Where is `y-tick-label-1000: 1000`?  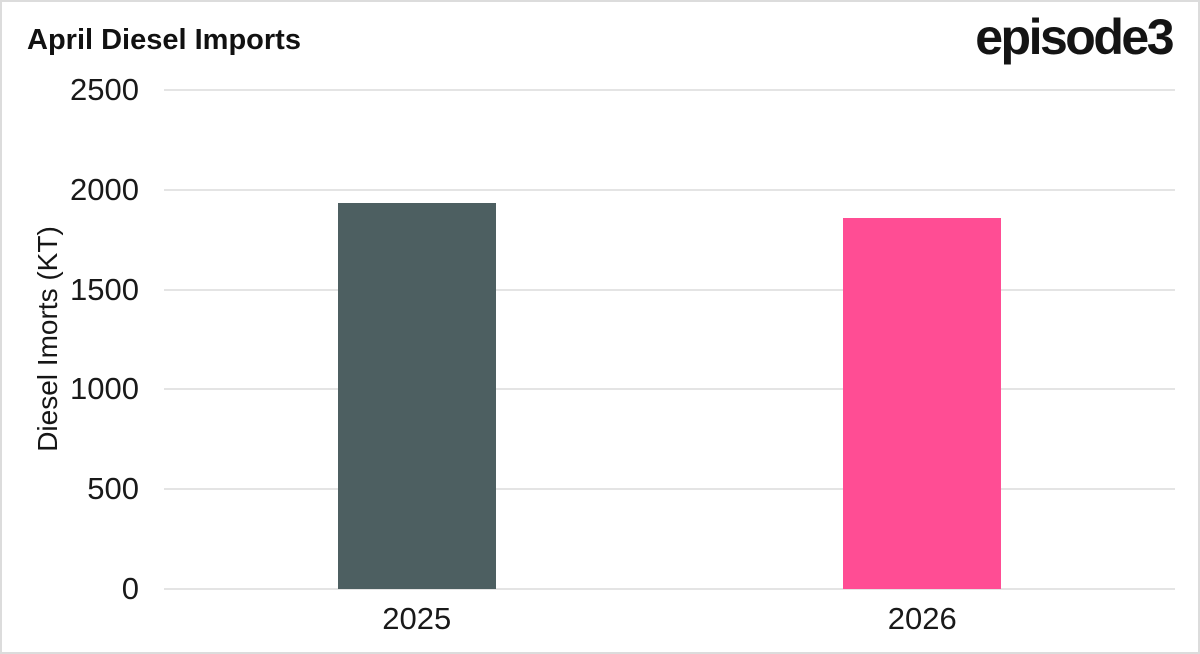 y-tick-label-1000: 1000 is located at coordinates (104, 389).